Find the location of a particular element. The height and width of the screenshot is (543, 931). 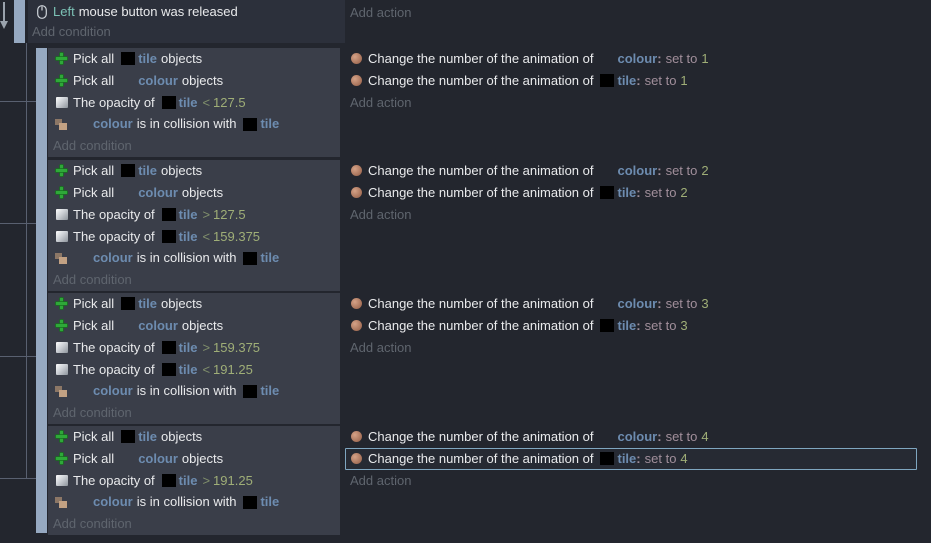

subevents-indent-bar is located at coordinates (41, 290).